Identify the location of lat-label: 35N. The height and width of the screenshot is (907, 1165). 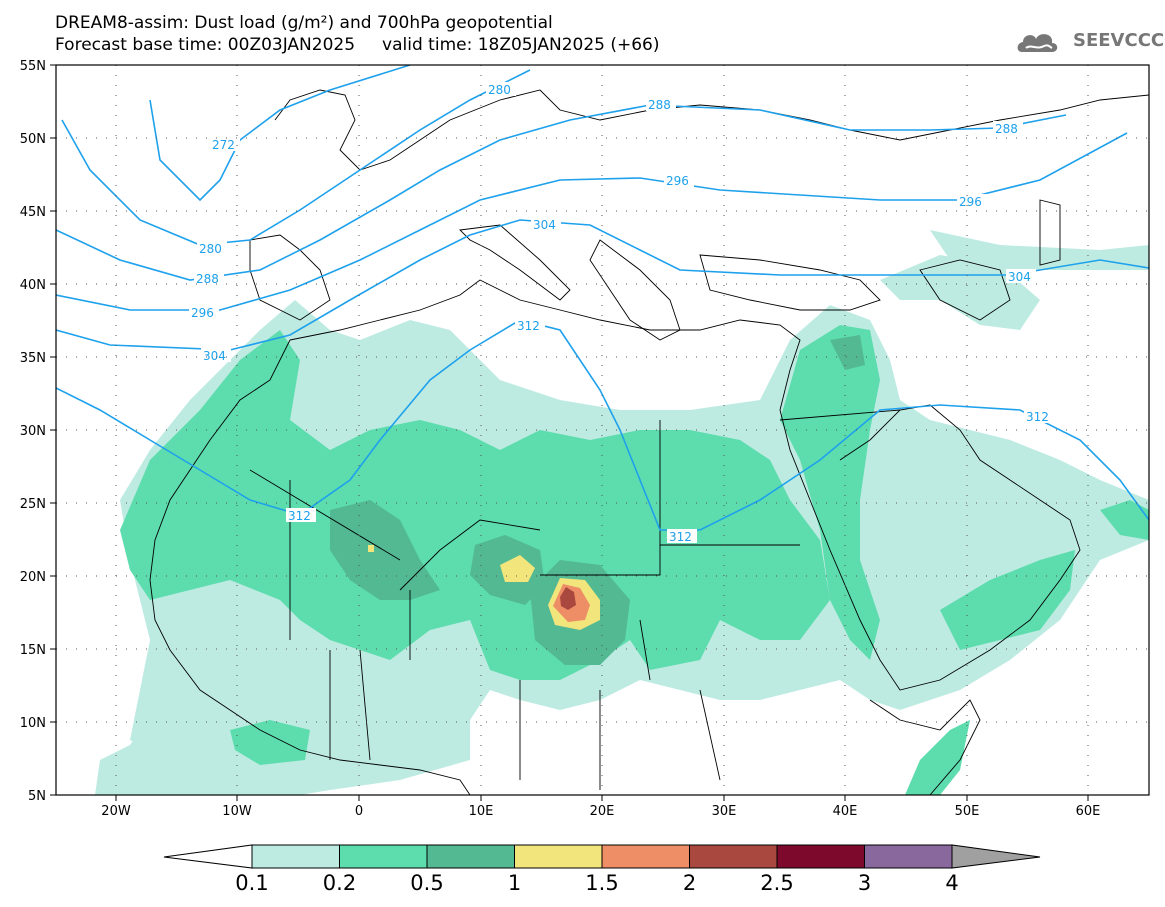
(33, 358).